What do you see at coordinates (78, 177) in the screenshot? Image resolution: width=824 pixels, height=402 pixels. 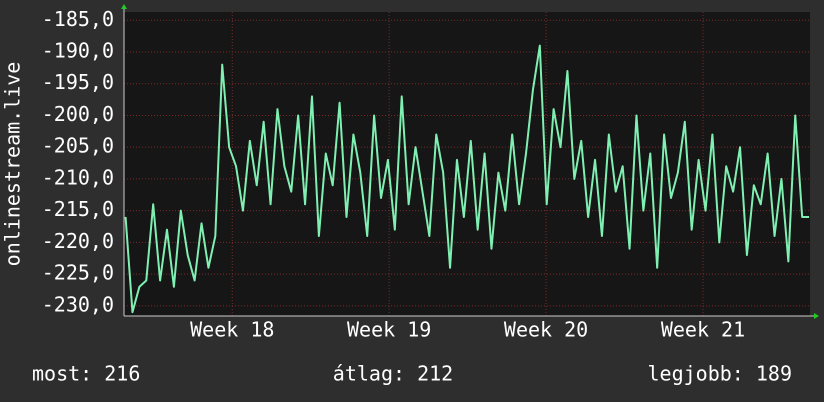 I see `y-tick-label: -210,0` at bounding box center [78, 177].